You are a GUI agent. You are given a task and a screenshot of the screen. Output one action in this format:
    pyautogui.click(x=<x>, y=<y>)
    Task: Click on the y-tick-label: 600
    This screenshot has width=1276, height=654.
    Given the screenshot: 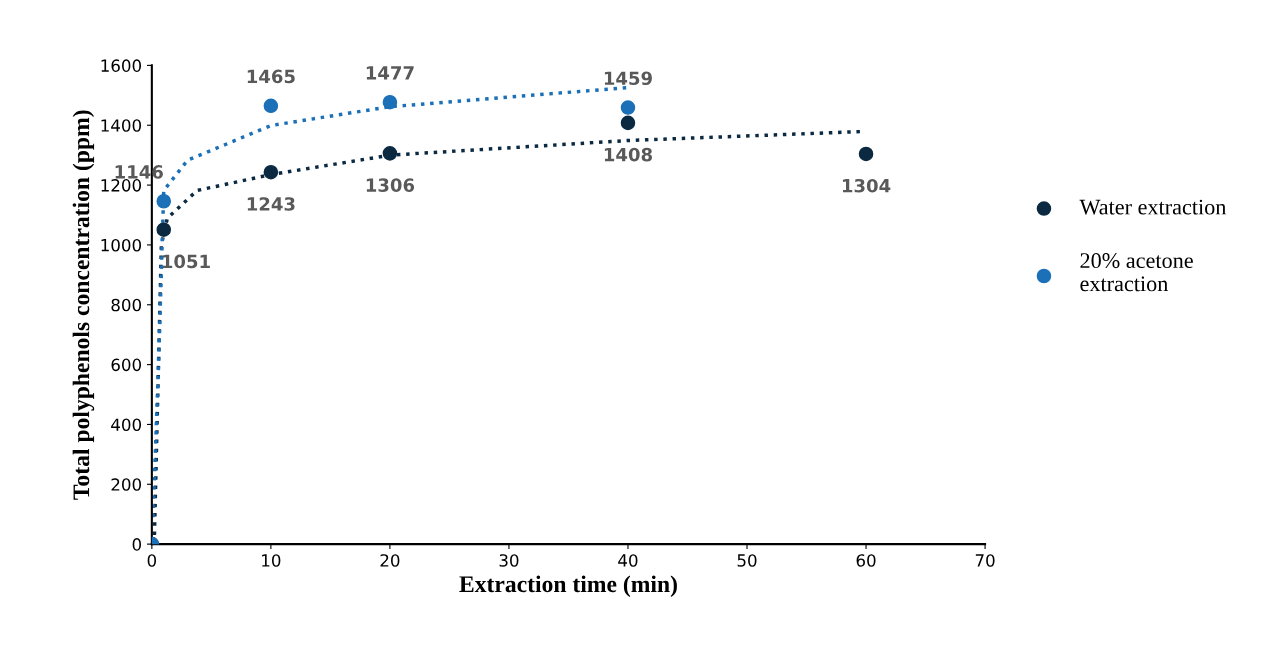 What is the action you would take?
    pyautogui.click(x=126, y=365)
    